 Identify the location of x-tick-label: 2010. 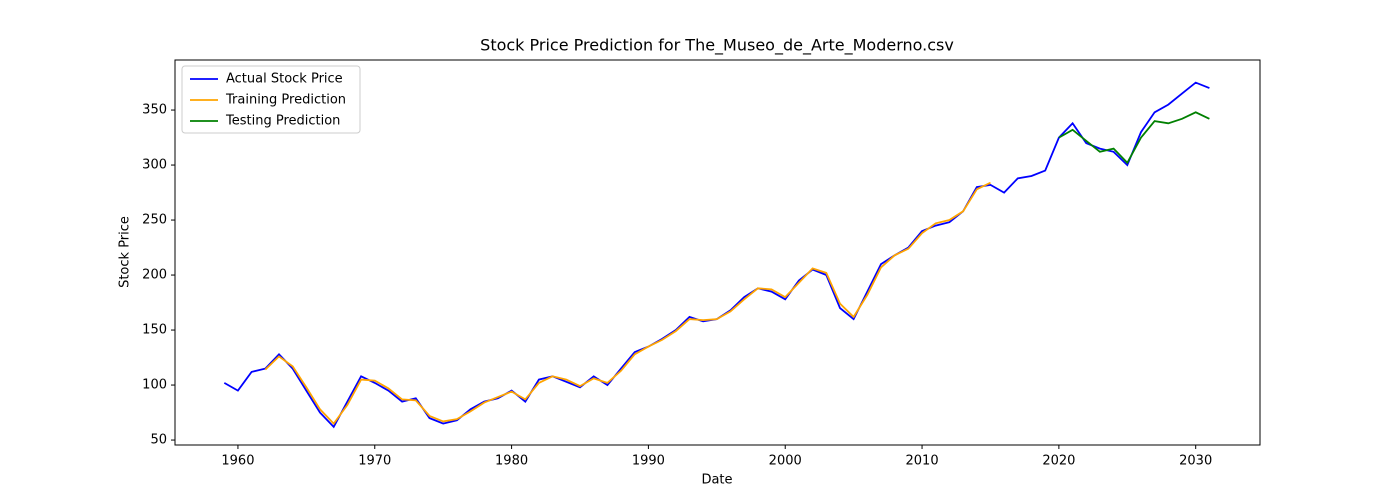
(922, 461).